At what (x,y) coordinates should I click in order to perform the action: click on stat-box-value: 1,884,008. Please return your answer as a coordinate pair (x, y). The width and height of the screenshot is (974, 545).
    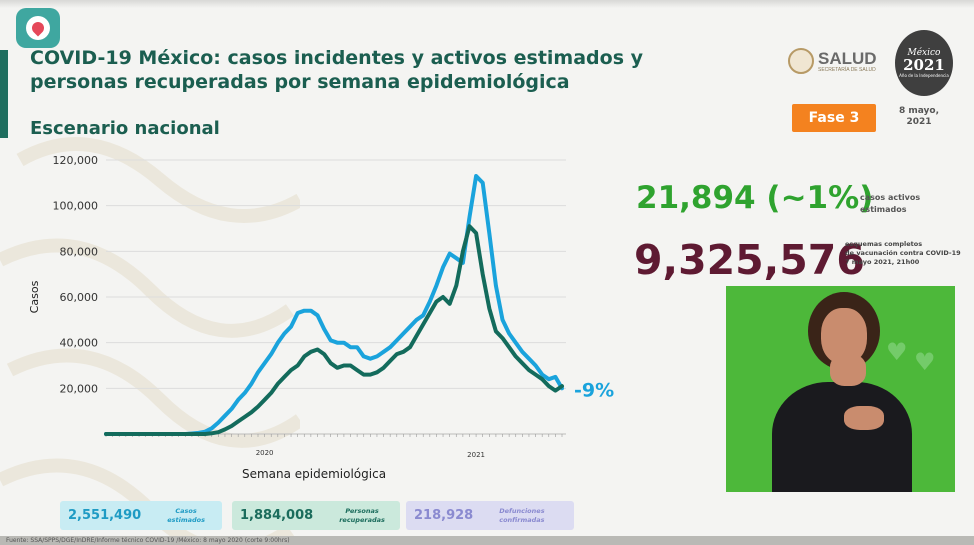
    Looking at the image, I should click on (277, 515).